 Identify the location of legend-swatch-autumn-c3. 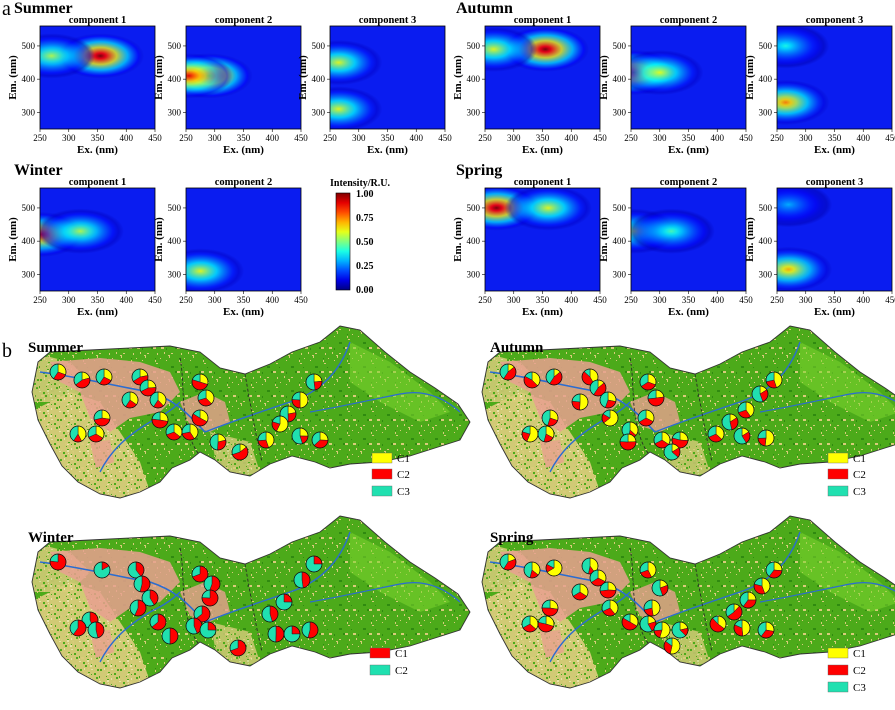
(838, 491).